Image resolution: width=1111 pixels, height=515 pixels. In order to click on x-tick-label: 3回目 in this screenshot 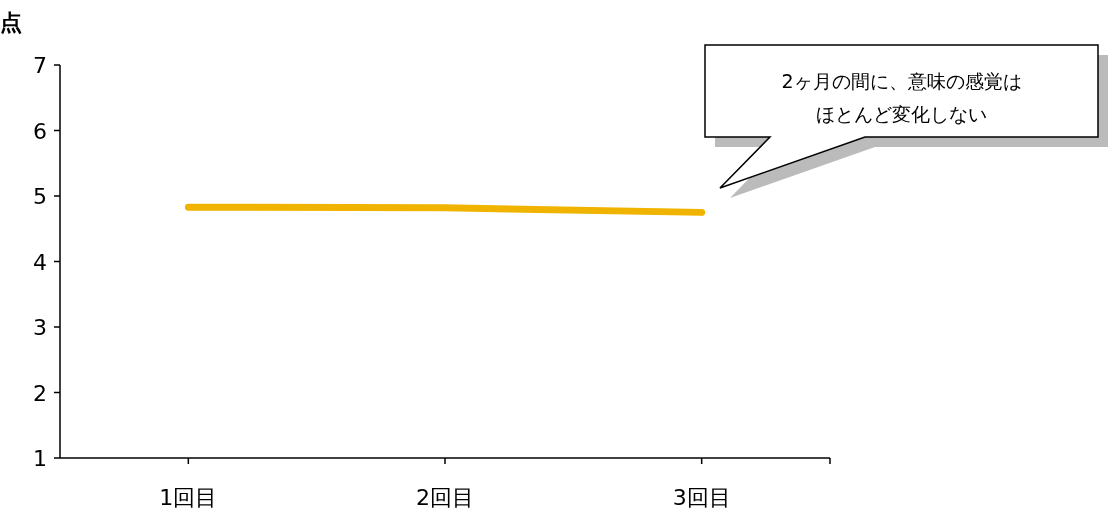, I will do `click(701, 497)`.